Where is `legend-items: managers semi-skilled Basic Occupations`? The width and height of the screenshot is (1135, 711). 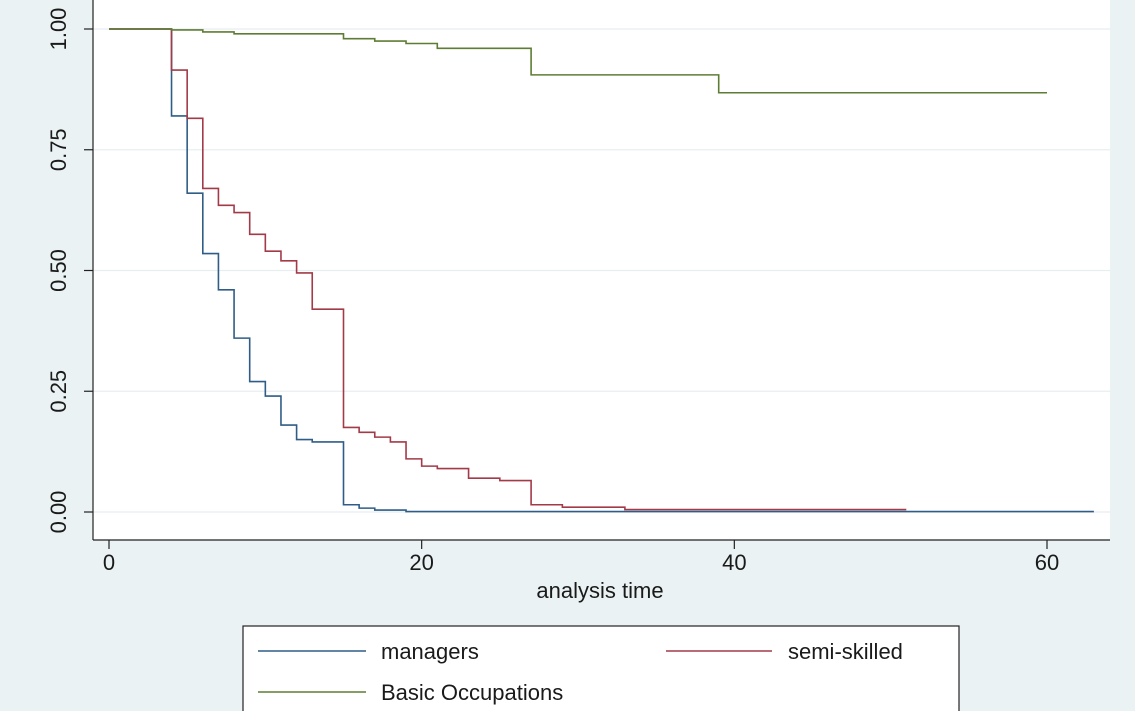
legend-items: managers semi-skilled Basic Occupations is located at coordinates (580, 672).